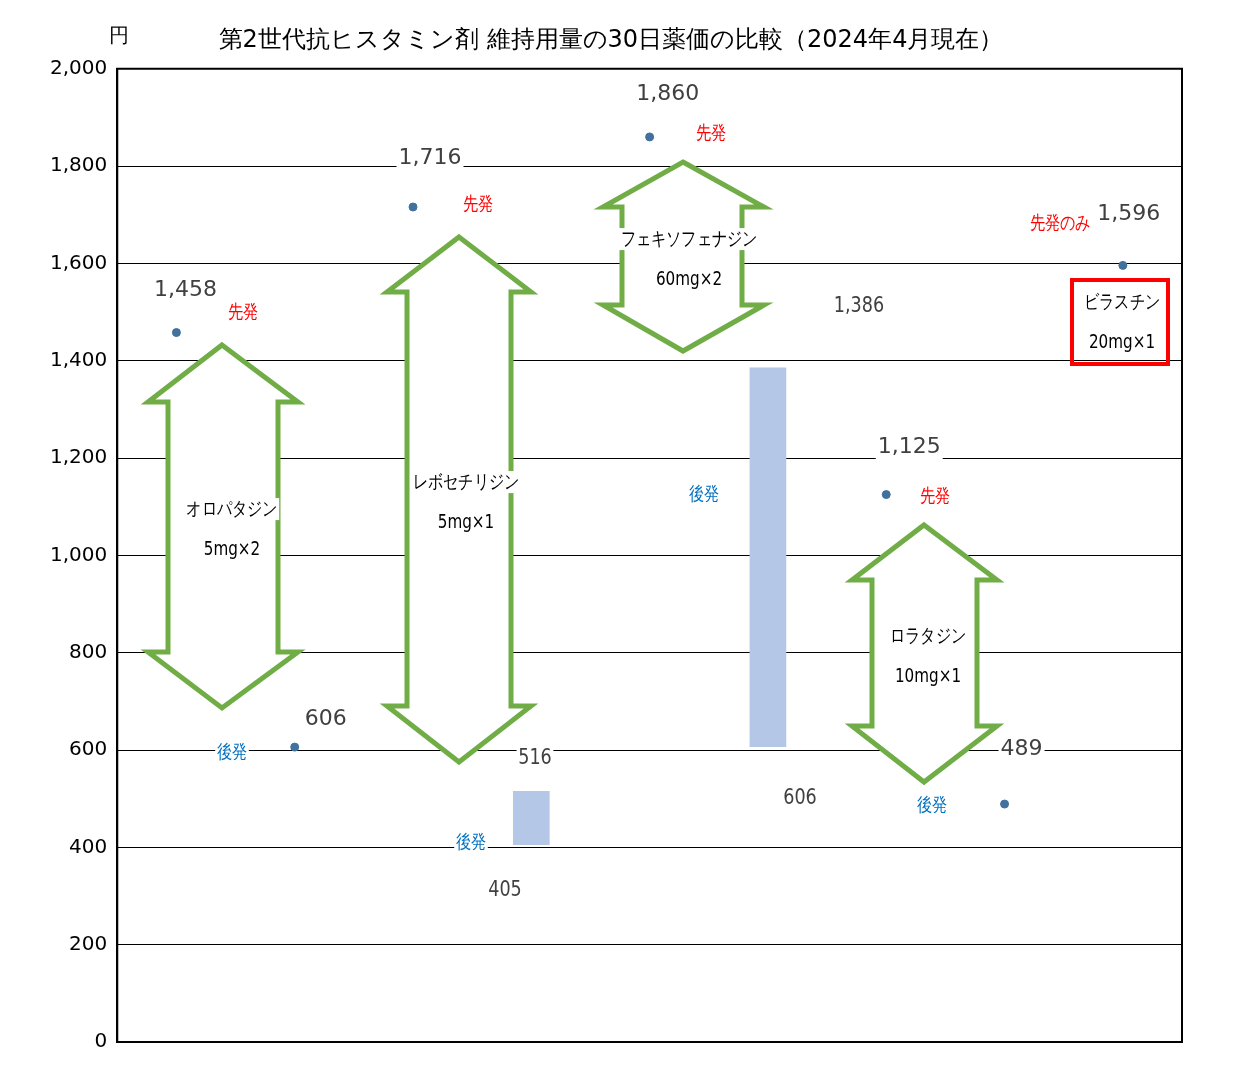 Image resolution: width=1244 pixels, height=1080 pixels. I want to click on annotation: 5mg×1, so click(466, 521).